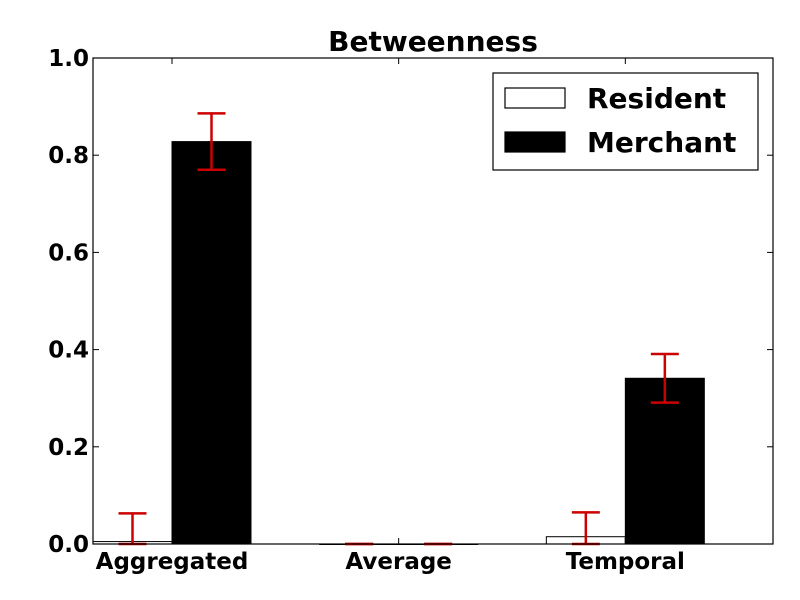 This screenshot has width=800, height=600. Describe the element at coordinates (664, 461) in the screenshot. I see `bar-merchant-temporal` at that location.